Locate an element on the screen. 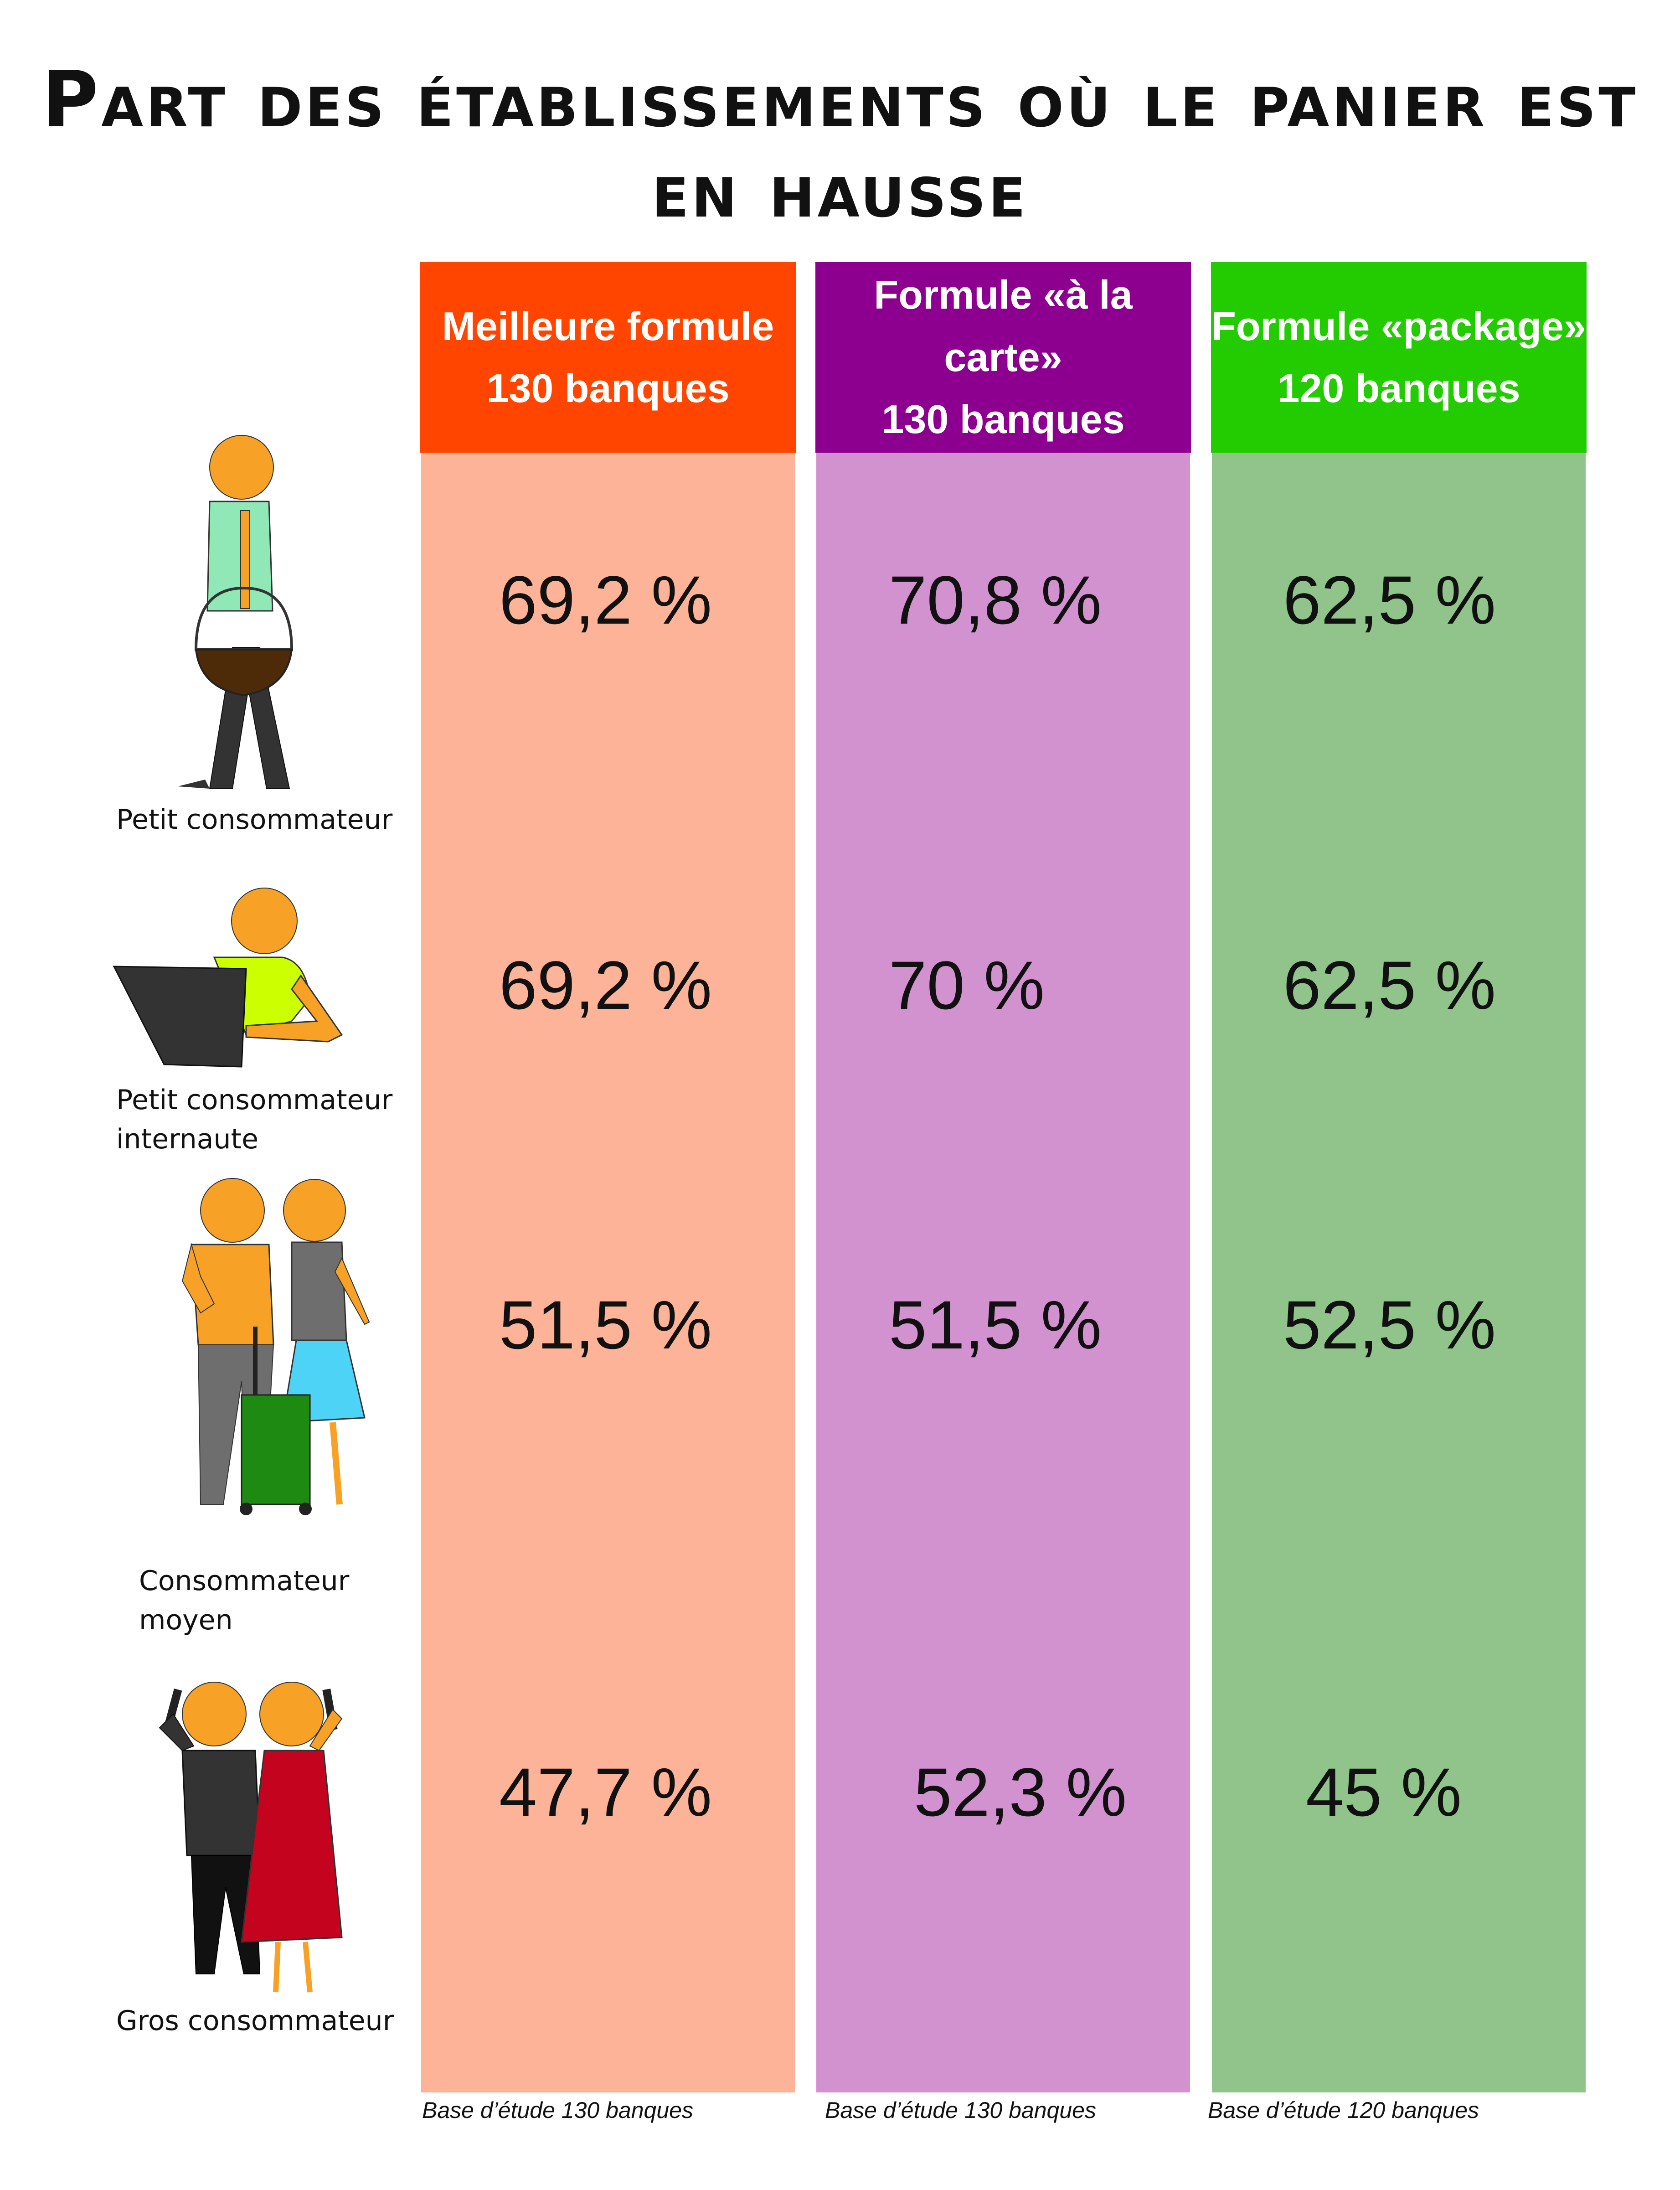  column-header-subtitle: 120 banques is located at coordinates (1399, 388).